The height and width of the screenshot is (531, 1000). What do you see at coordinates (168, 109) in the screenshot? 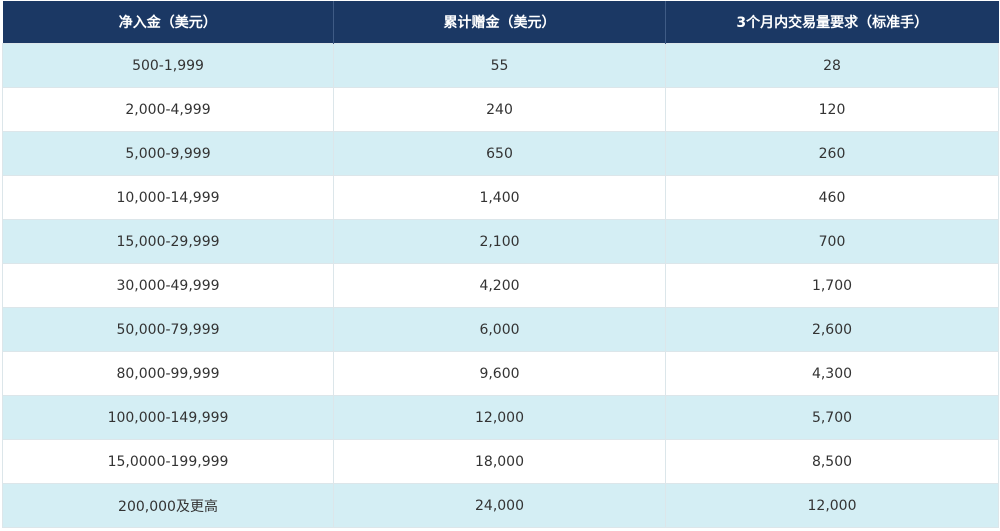
I see `cell-net-deposit: 2,000-4,999` at bounding box center [168, 109].